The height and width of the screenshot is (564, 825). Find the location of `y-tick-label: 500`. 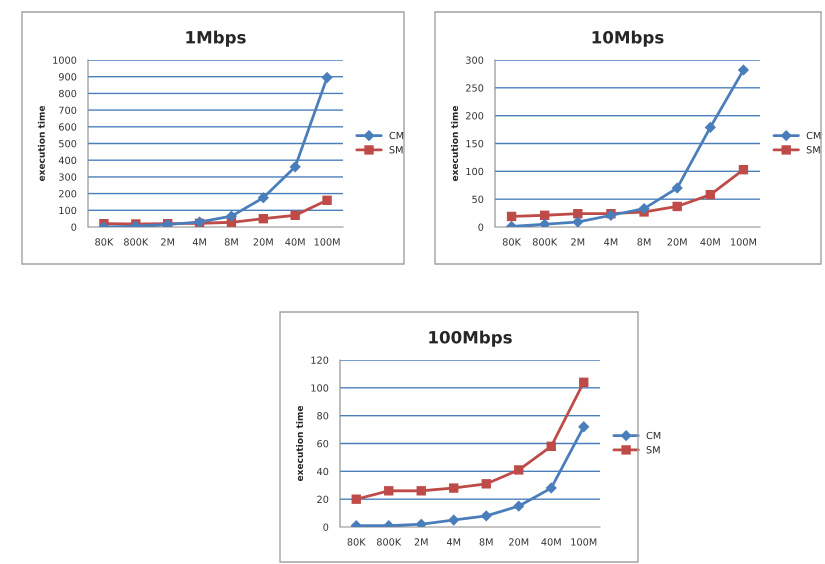

y-tick-label: 500 is located at coordinates (67, 144).